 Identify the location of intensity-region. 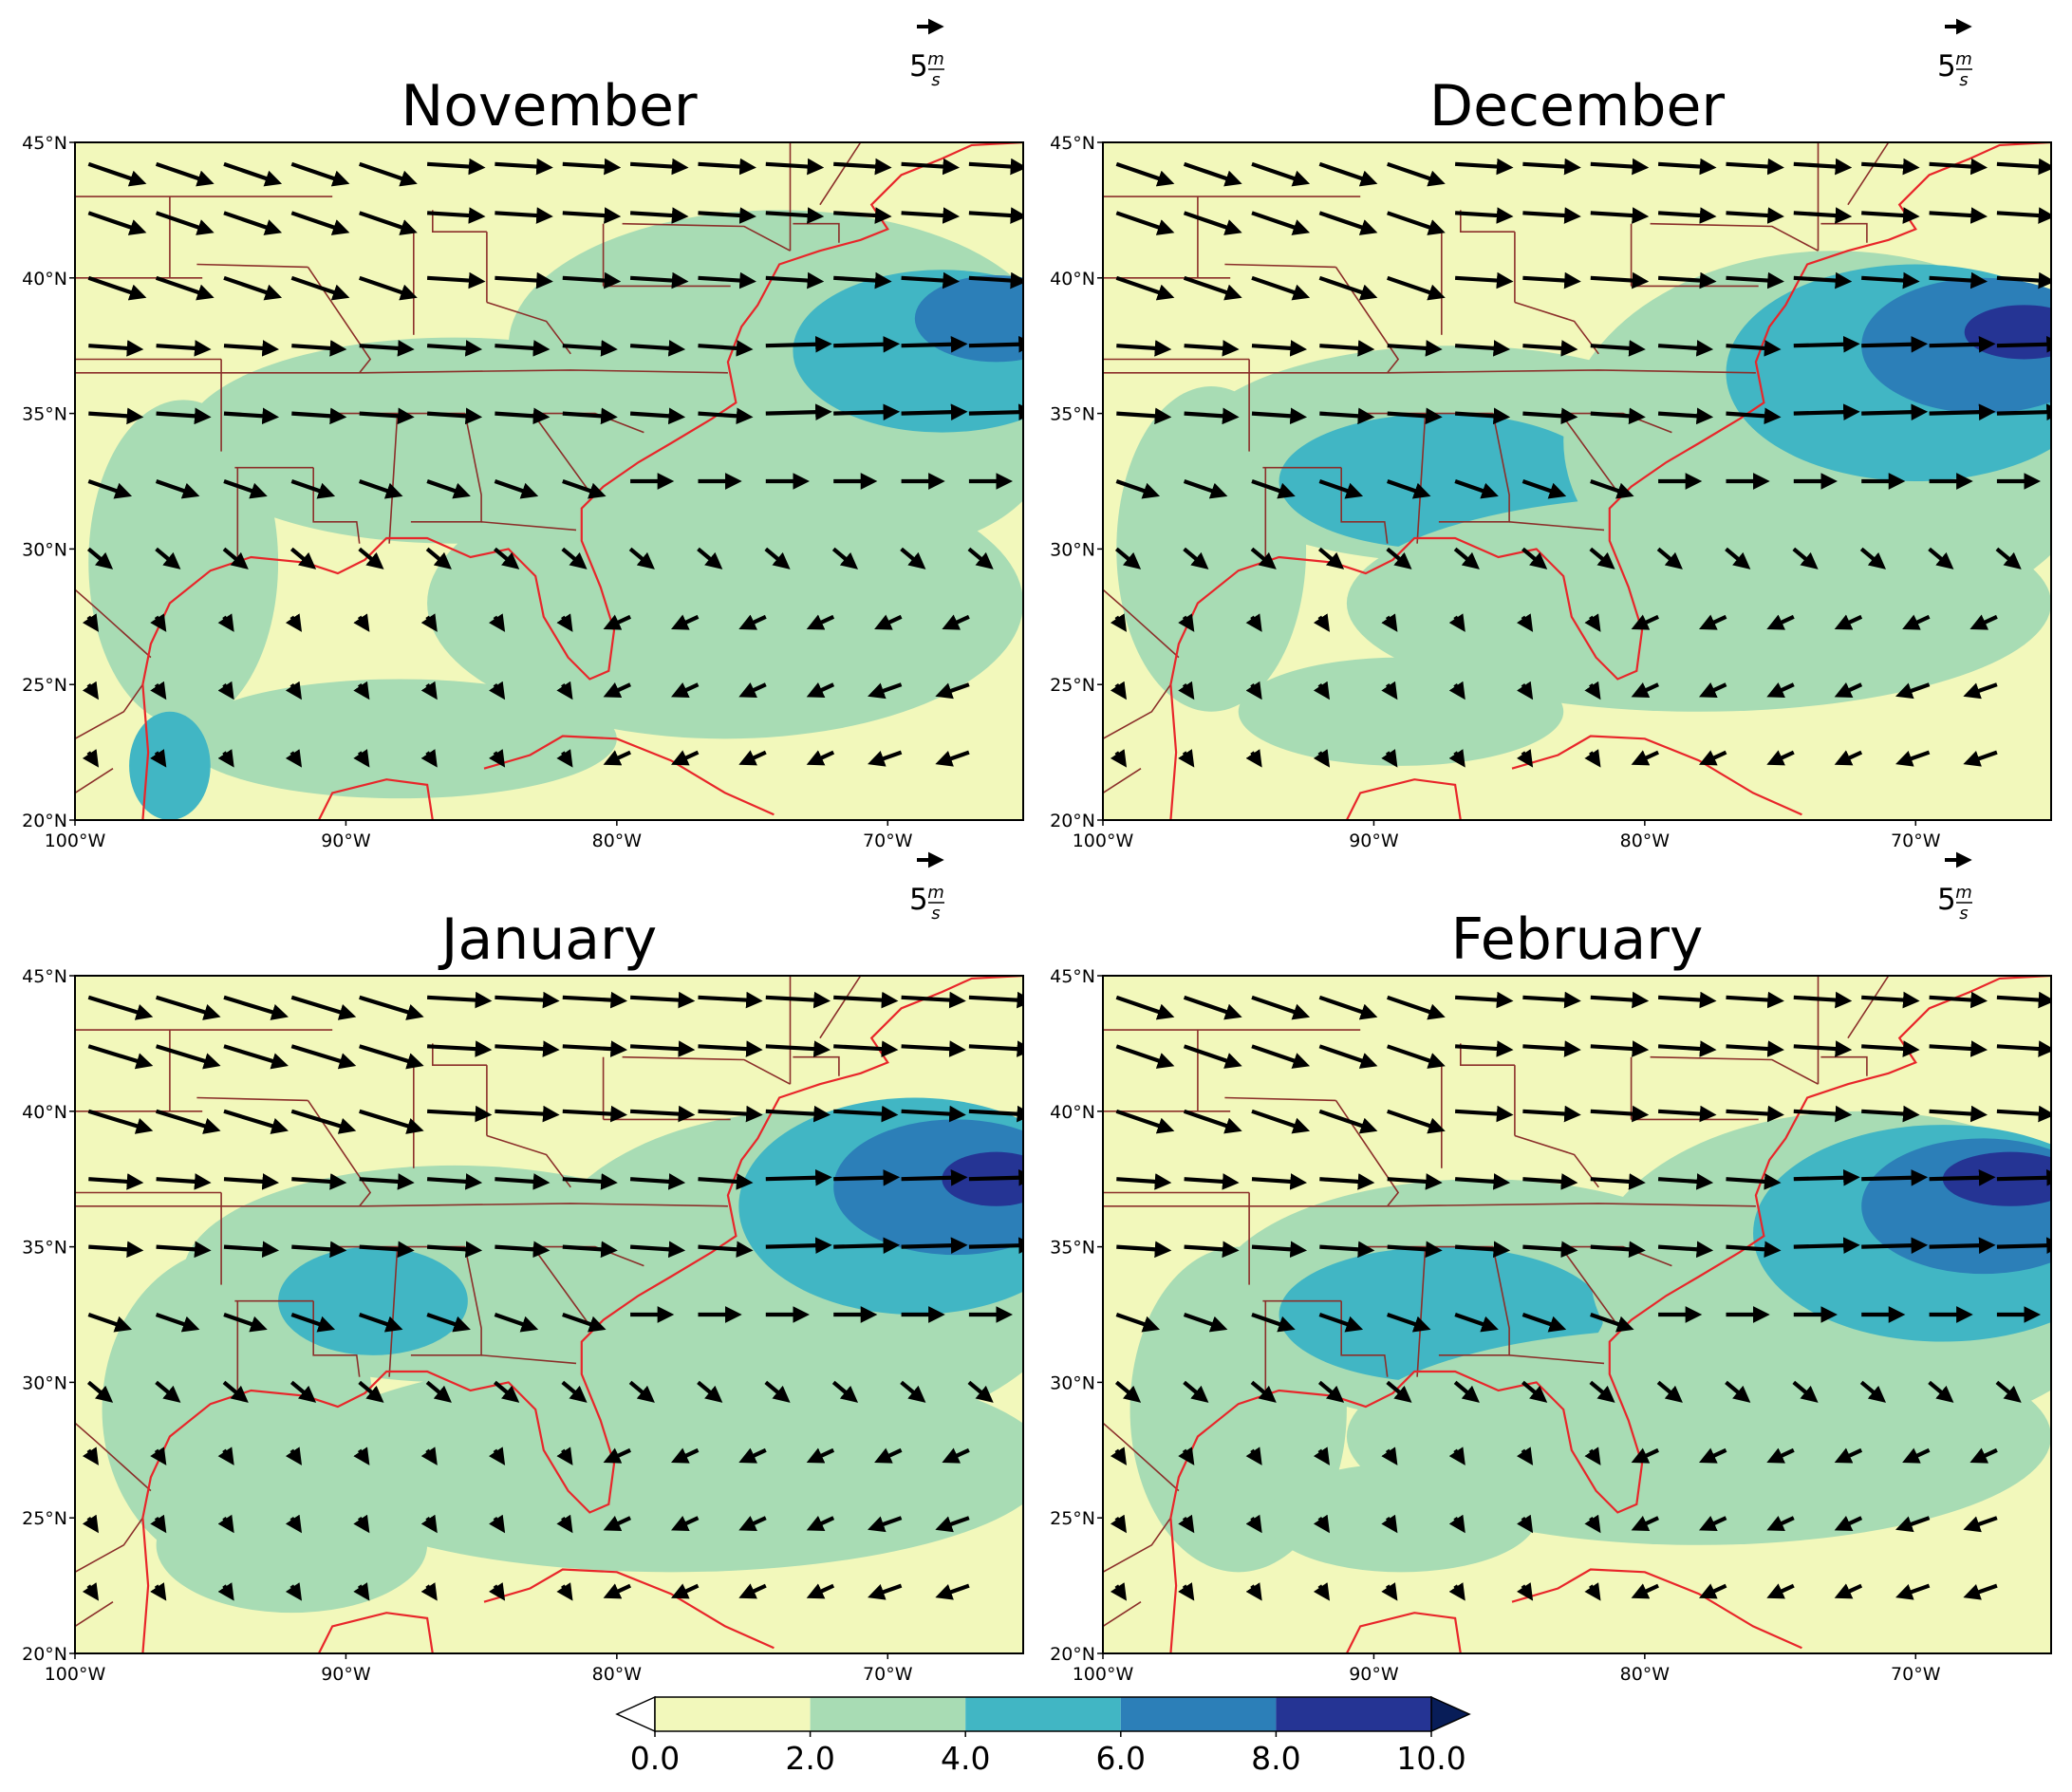
(657, 1463).